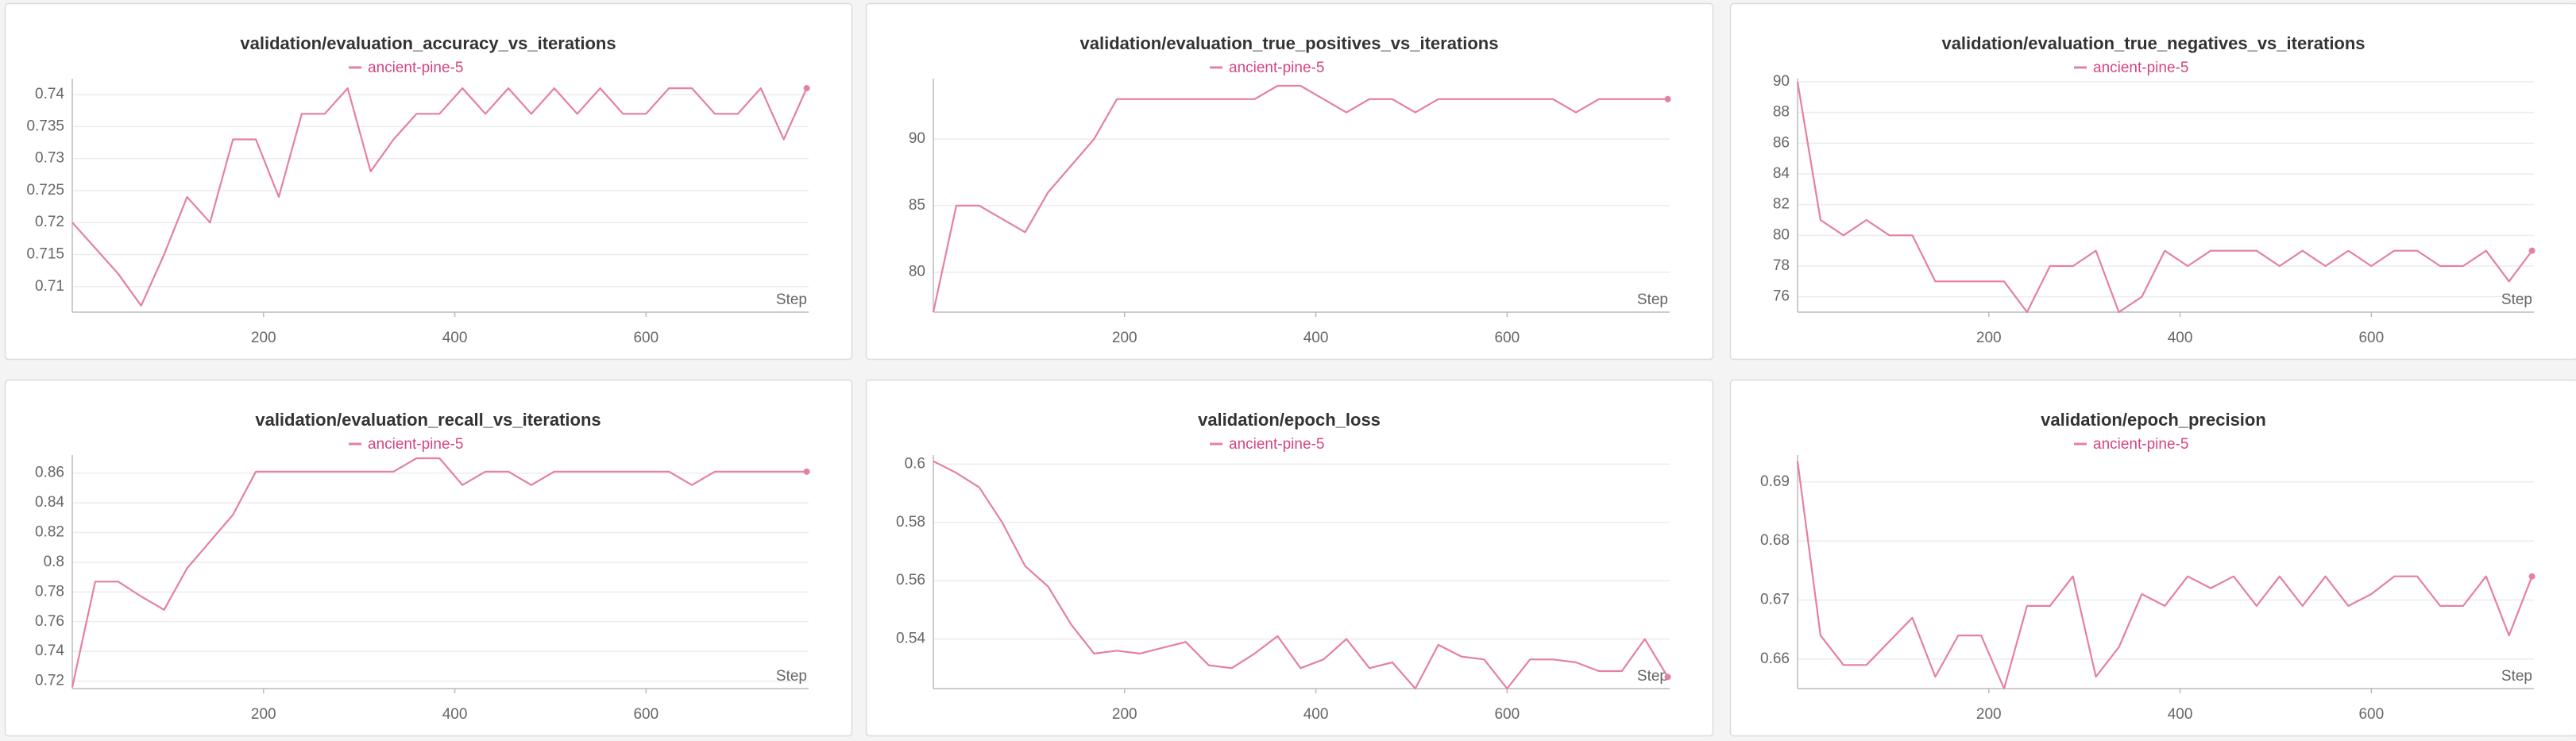  What do you see at coordinates (49, 621) in the screenshot?
I see `y-tick-label: 0.76` at bounding box center [49, 621].